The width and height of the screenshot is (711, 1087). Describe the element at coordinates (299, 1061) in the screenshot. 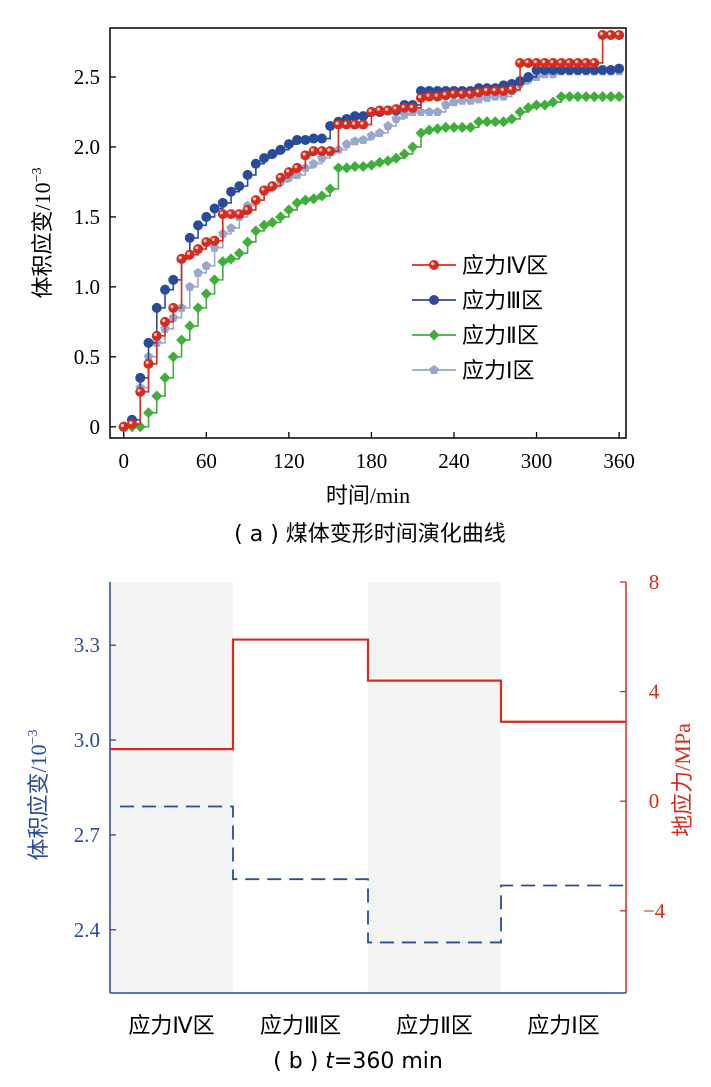

I see `chart-b-caption-prefix: ( b )` at that location.